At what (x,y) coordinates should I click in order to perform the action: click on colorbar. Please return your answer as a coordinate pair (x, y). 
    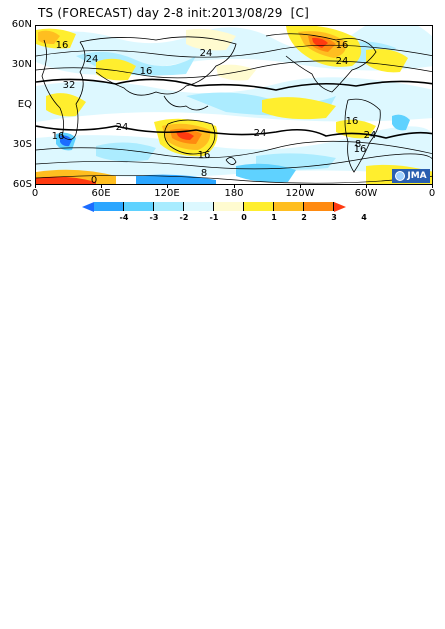
    Looking at the image, I should click on (214, 207).